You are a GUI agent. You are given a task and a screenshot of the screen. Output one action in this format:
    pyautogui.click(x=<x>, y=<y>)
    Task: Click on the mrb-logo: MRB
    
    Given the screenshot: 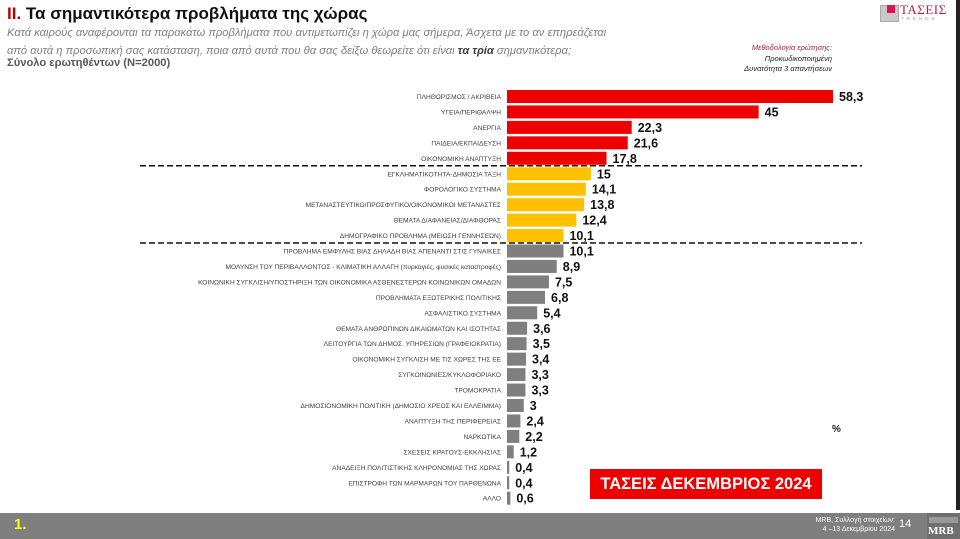 What is the action you would take?
    pyautogui.click(x=943, y=526)
    